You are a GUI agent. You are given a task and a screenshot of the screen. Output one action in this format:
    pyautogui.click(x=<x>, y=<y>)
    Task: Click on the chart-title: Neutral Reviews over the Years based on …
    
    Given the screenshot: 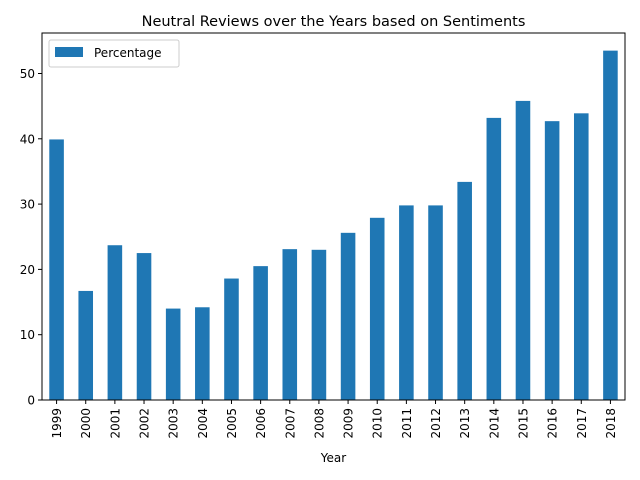 What is the action you would take?
    pyautogui.click(x=334, y=22)
    